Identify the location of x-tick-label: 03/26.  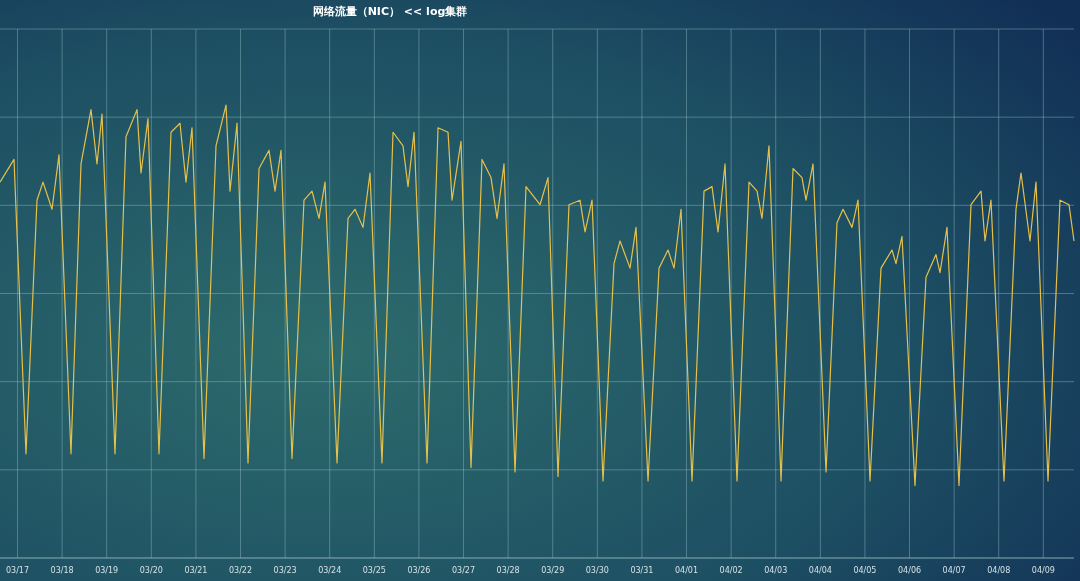
(419, 570).